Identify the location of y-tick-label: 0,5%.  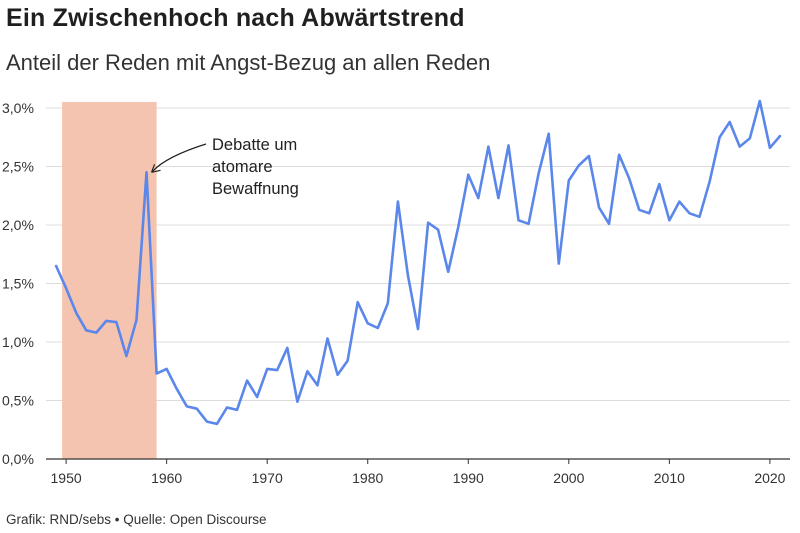
(18, 401).